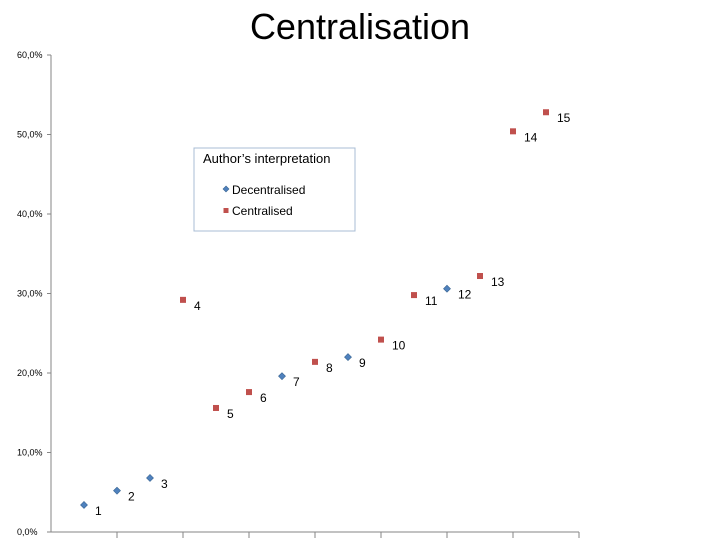 The image size is (720, 540). I want to click on legend-box, so click(274, 189).